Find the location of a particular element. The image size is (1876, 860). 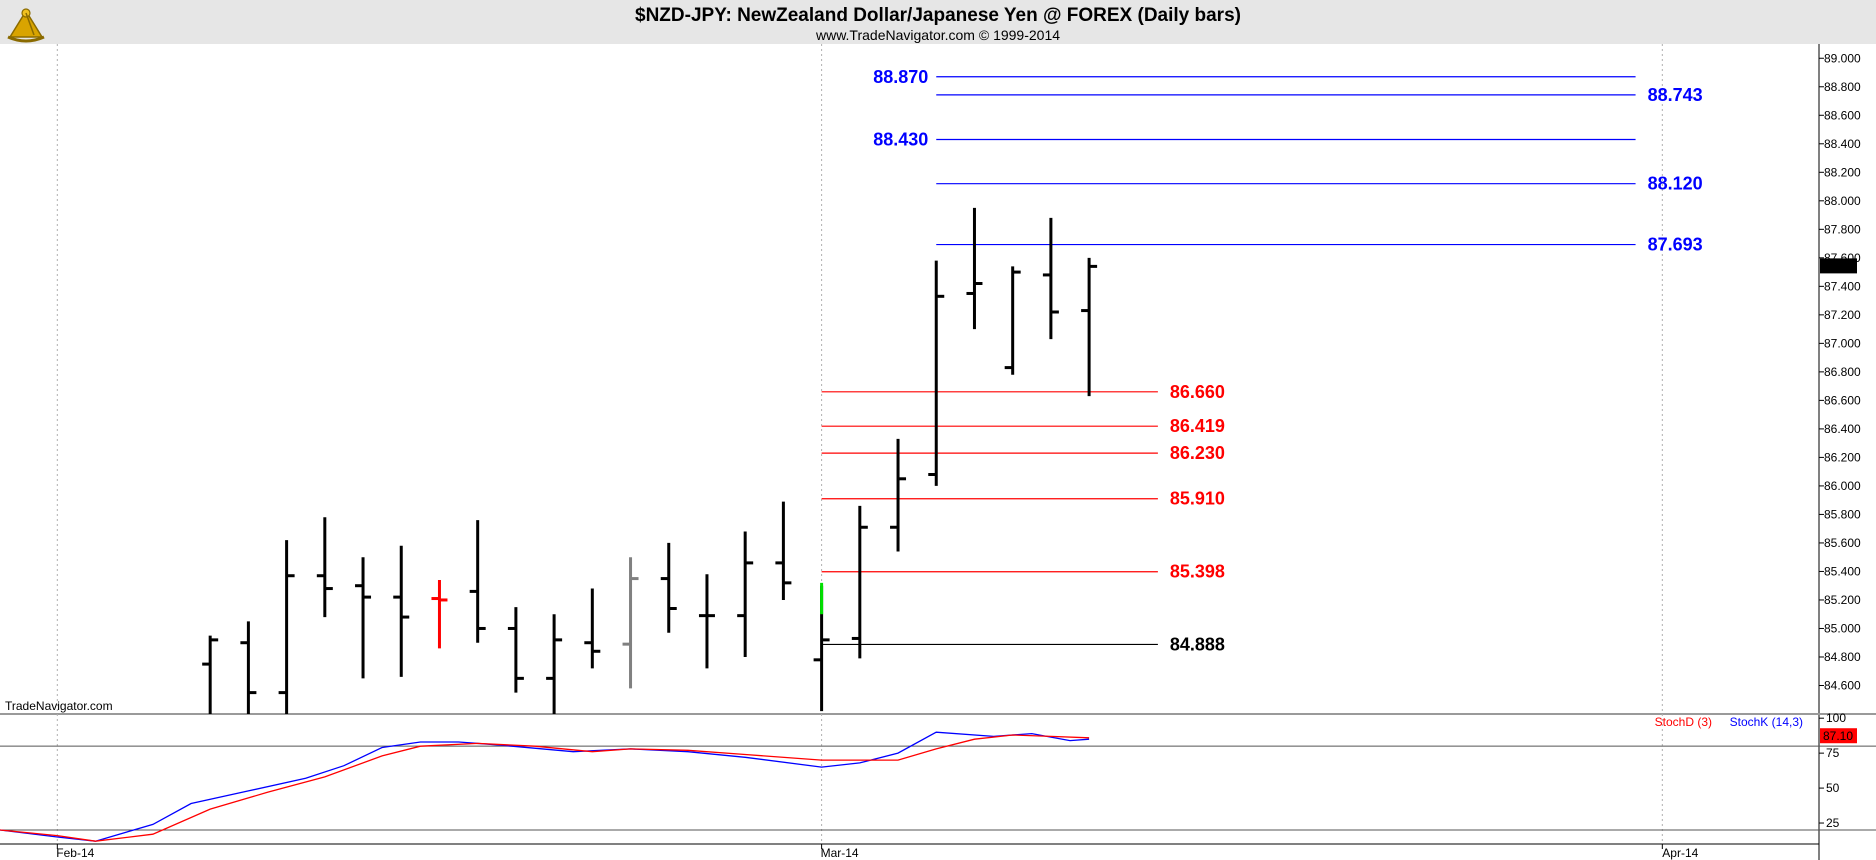

price-level-label: 88.430 is located at coordinates (900, 140).